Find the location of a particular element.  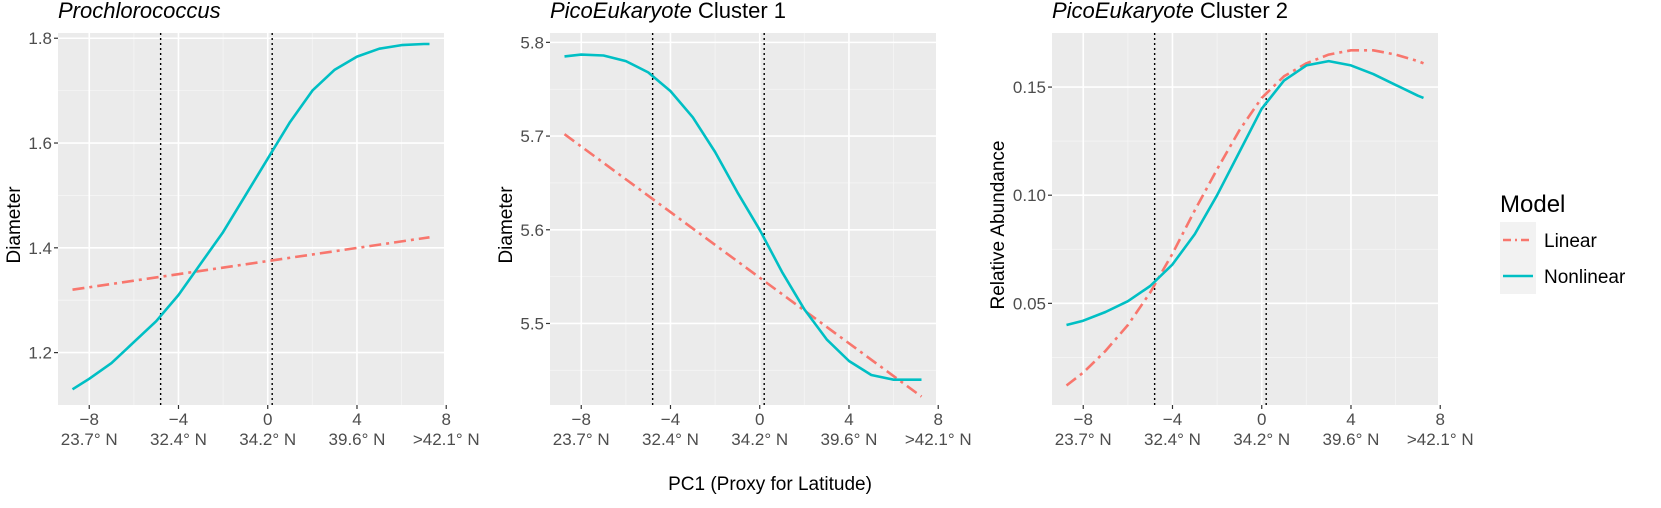

panel-title: PicoEukaryote Cluster 1 is located at coordinates (668, 11).